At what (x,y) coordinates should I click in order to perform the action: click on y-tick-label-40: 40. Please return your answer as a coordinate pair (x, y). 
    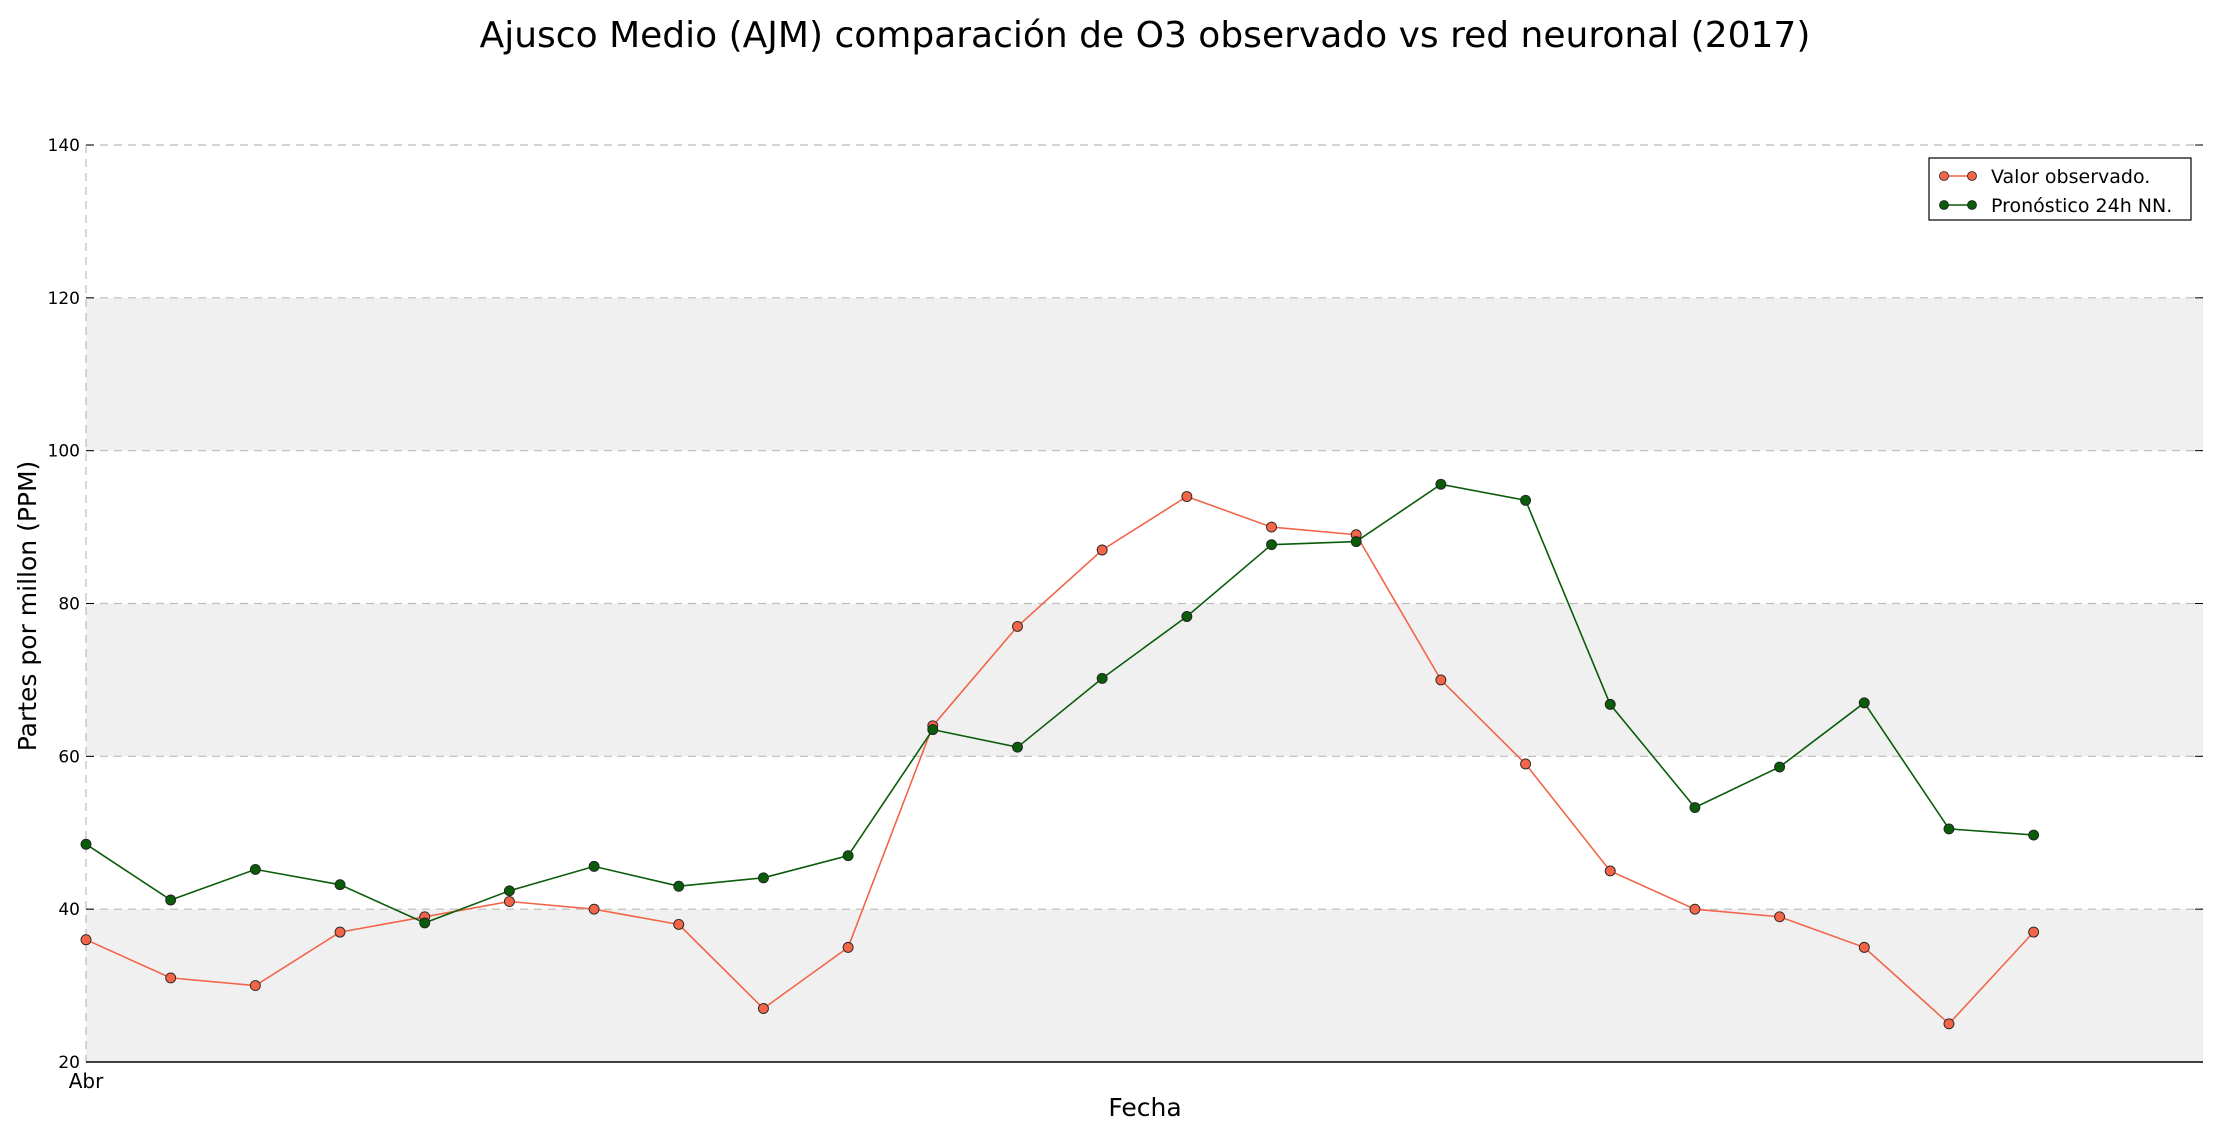
    Looking at the image, I should click on (69, 910).